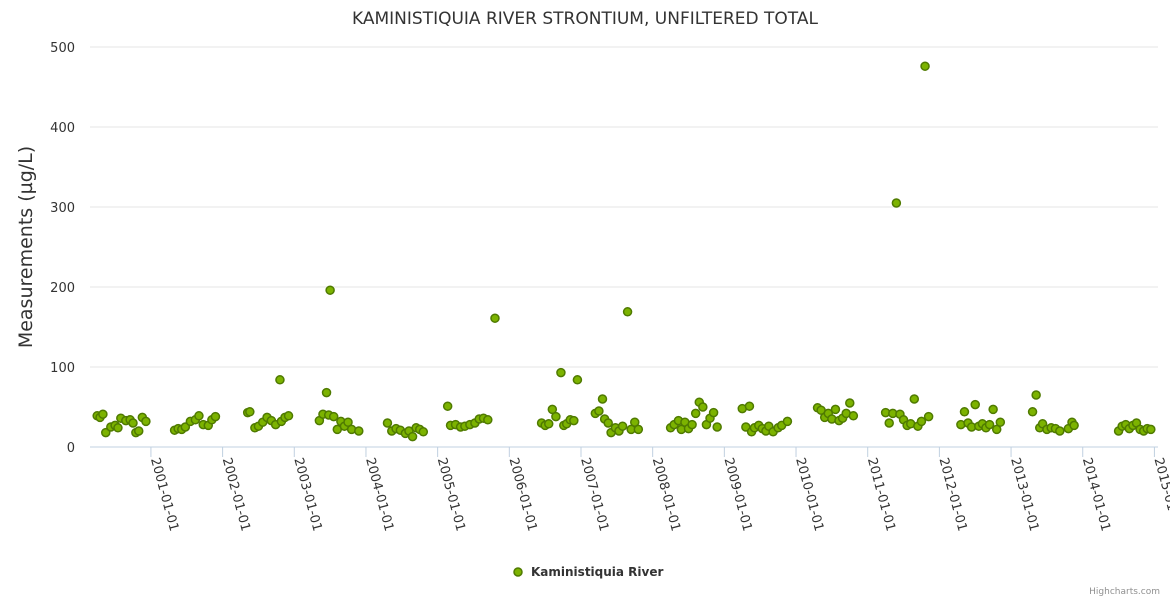 This screenshot has width=1170, height=600. Describe the element at coordinates (26, 247) in the screenshot. I see `y-axis-label: Measurements (µg/L)` at that location.